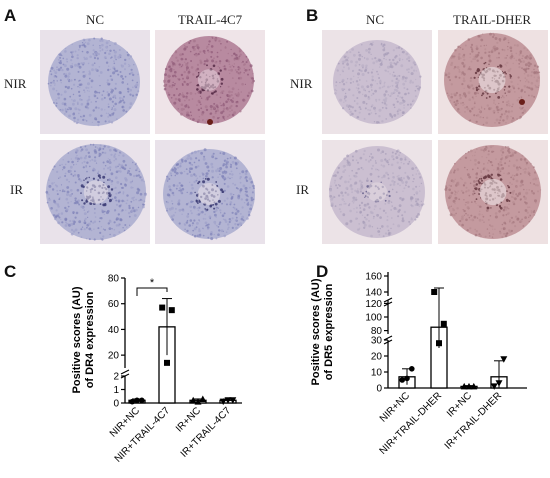 The height and width of the screenshot is (478, 550). Describe the element at coordinates (114, 330) in the screenshot. I see `y-tick-label: 40` at that location.